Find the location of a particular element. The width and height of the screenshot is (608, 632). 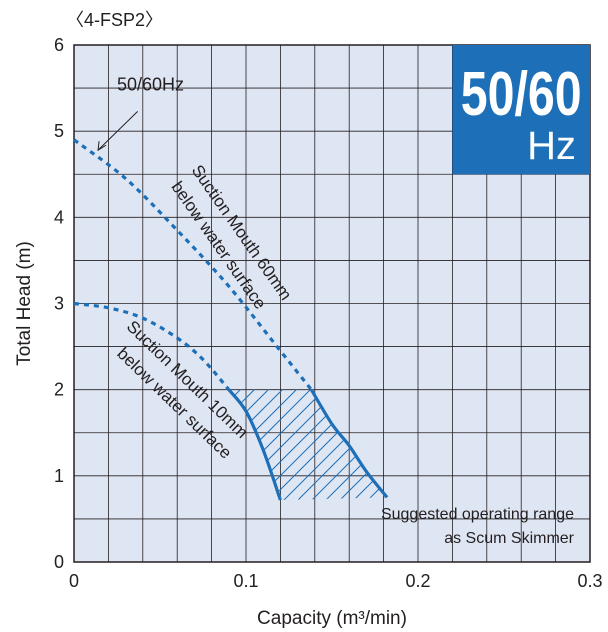

badge-line1: 50/60 is located at coordinates (521, 93).